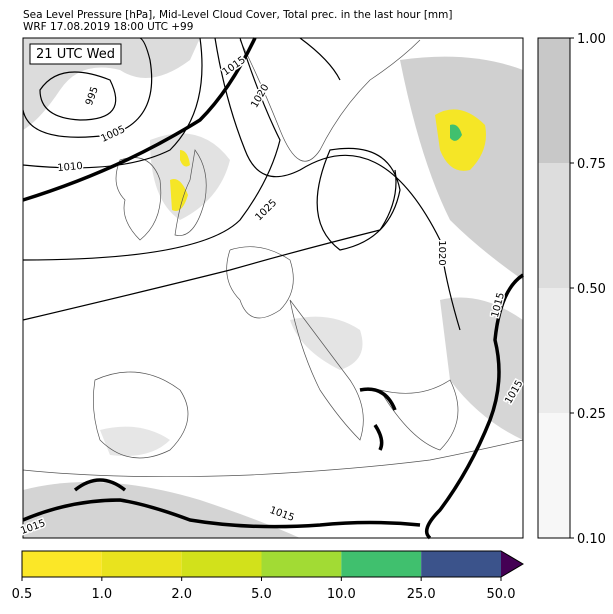 The image size is (613, 614). What do you see at coordinates (108, 27) in the screenshot?
I see `subtitle: WRF 17.08.2019 18:00 UTC +99` at bounding box center [108, 27].